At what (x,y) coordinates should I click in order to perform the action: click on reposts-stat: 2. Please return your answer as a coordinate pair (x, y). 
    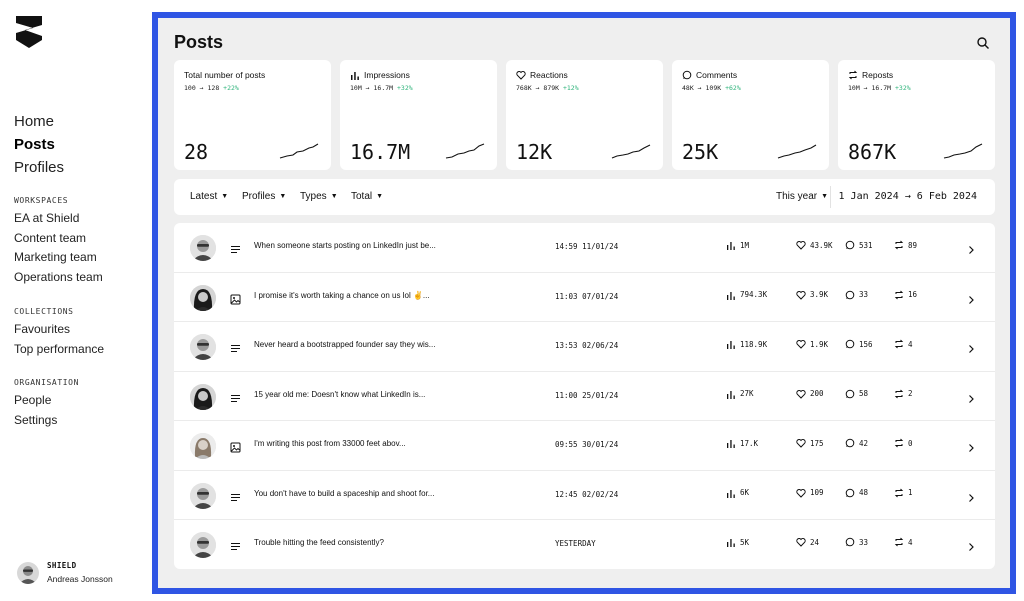
    Looking at the image, I should click on (903, 394).